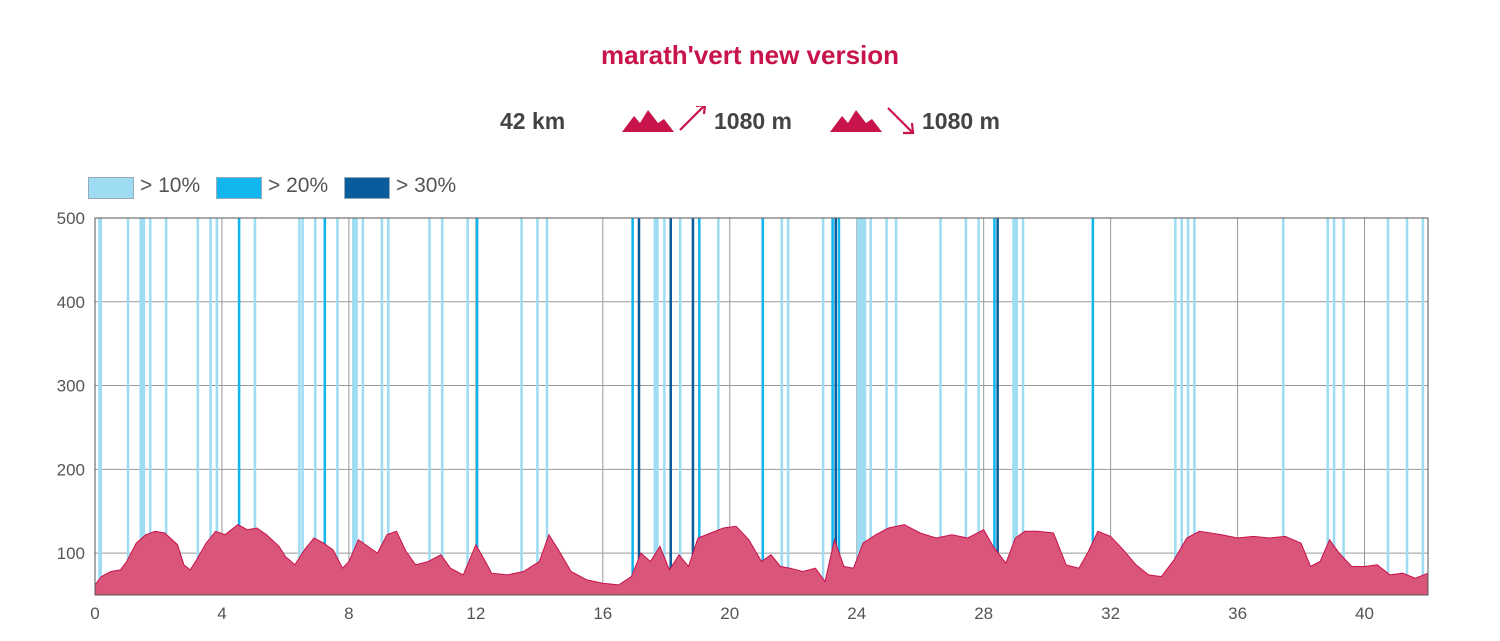  Describe the element at coordinates (750, 55) in the screenshot. I see `chart-title: marath'vert new version` at that location.